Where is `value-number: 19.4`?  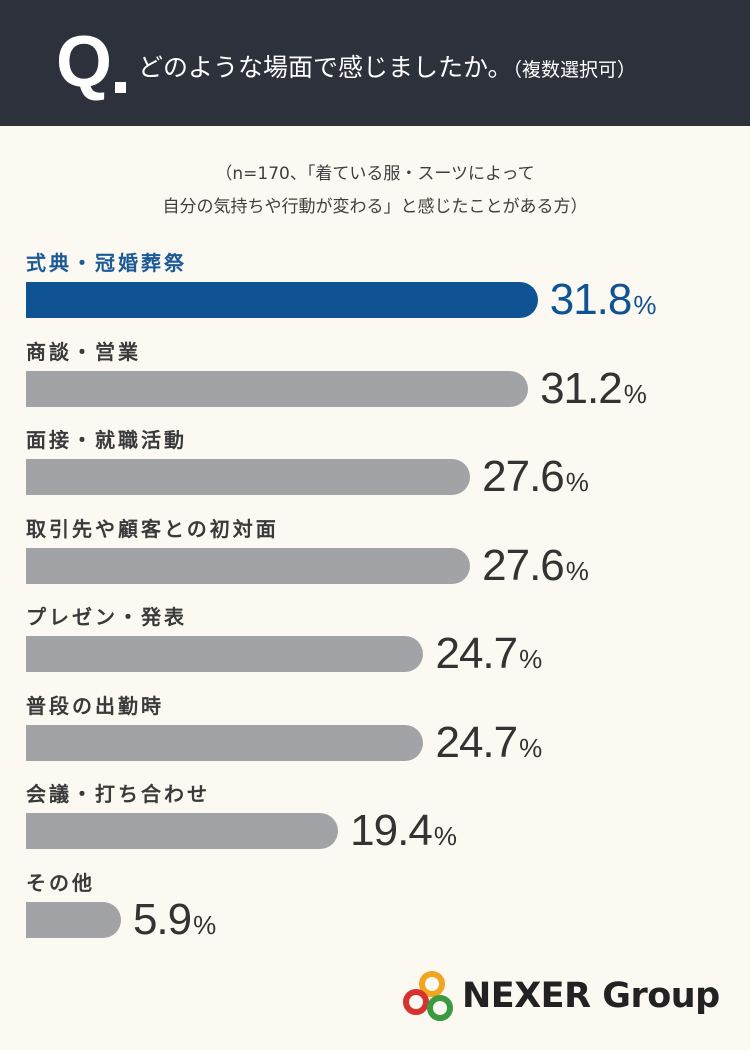
value-number: 19.4 is located at coordinates (391, 830).